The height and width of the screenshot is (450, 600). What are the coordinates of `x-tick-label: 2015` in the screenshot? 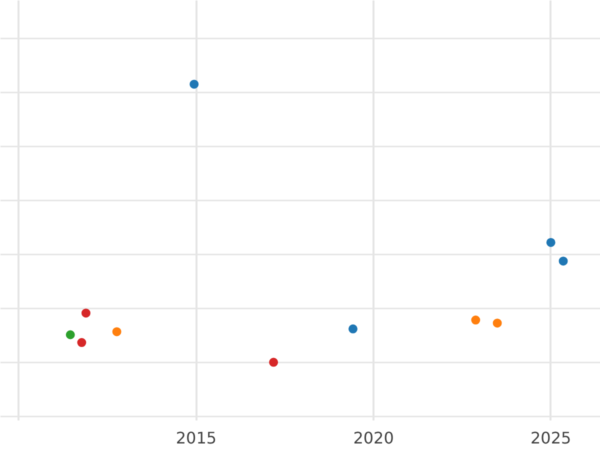 It's located at (196, 438).